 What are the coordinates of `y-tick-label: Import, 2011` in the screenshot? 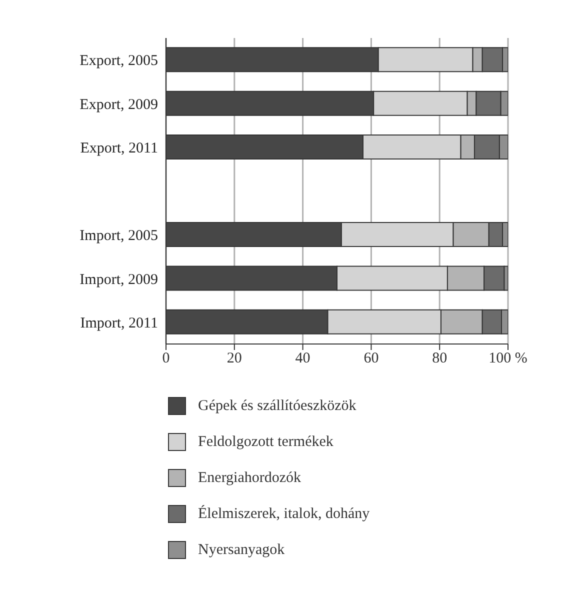 It's located at (119, 323).